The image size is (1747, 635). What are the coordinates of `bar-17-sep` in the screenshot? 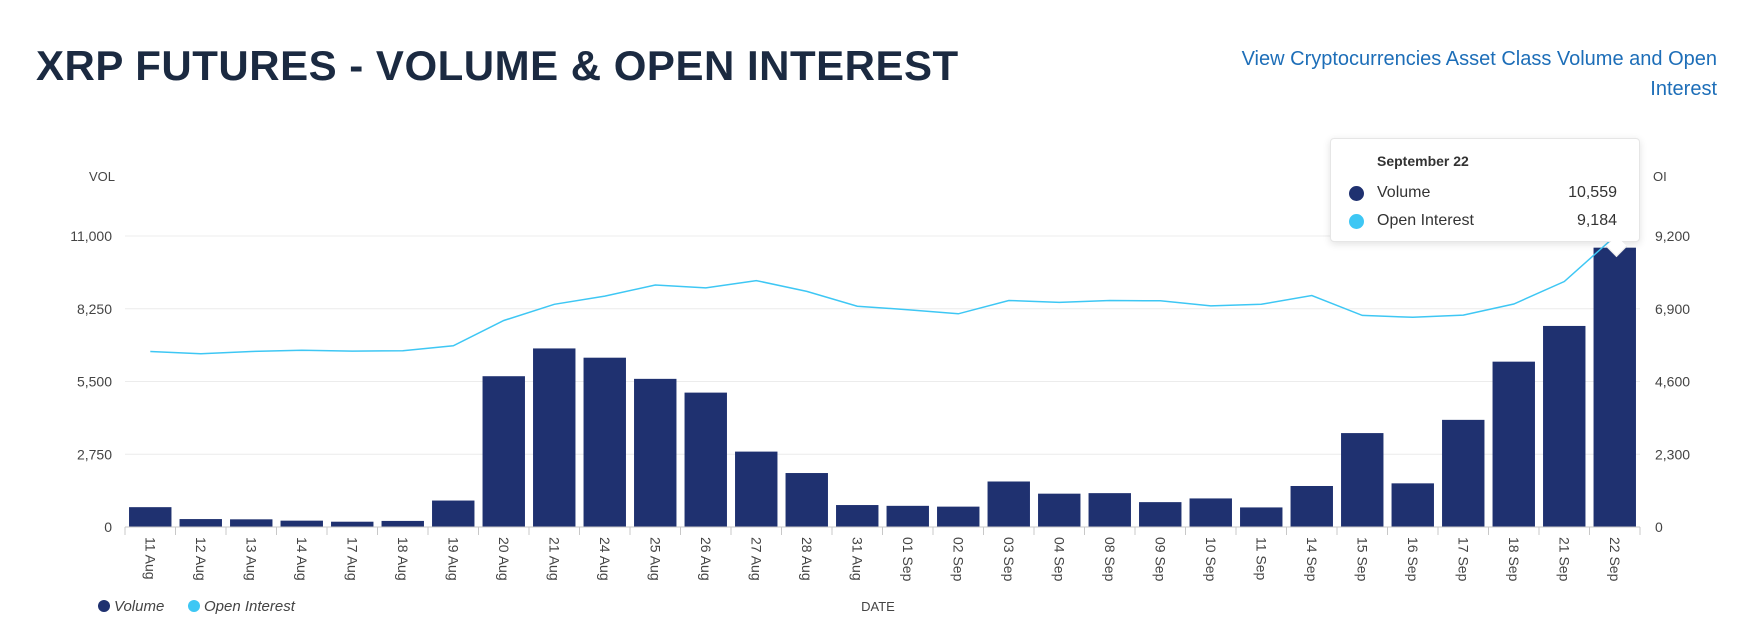 It's located at (1463, 473).